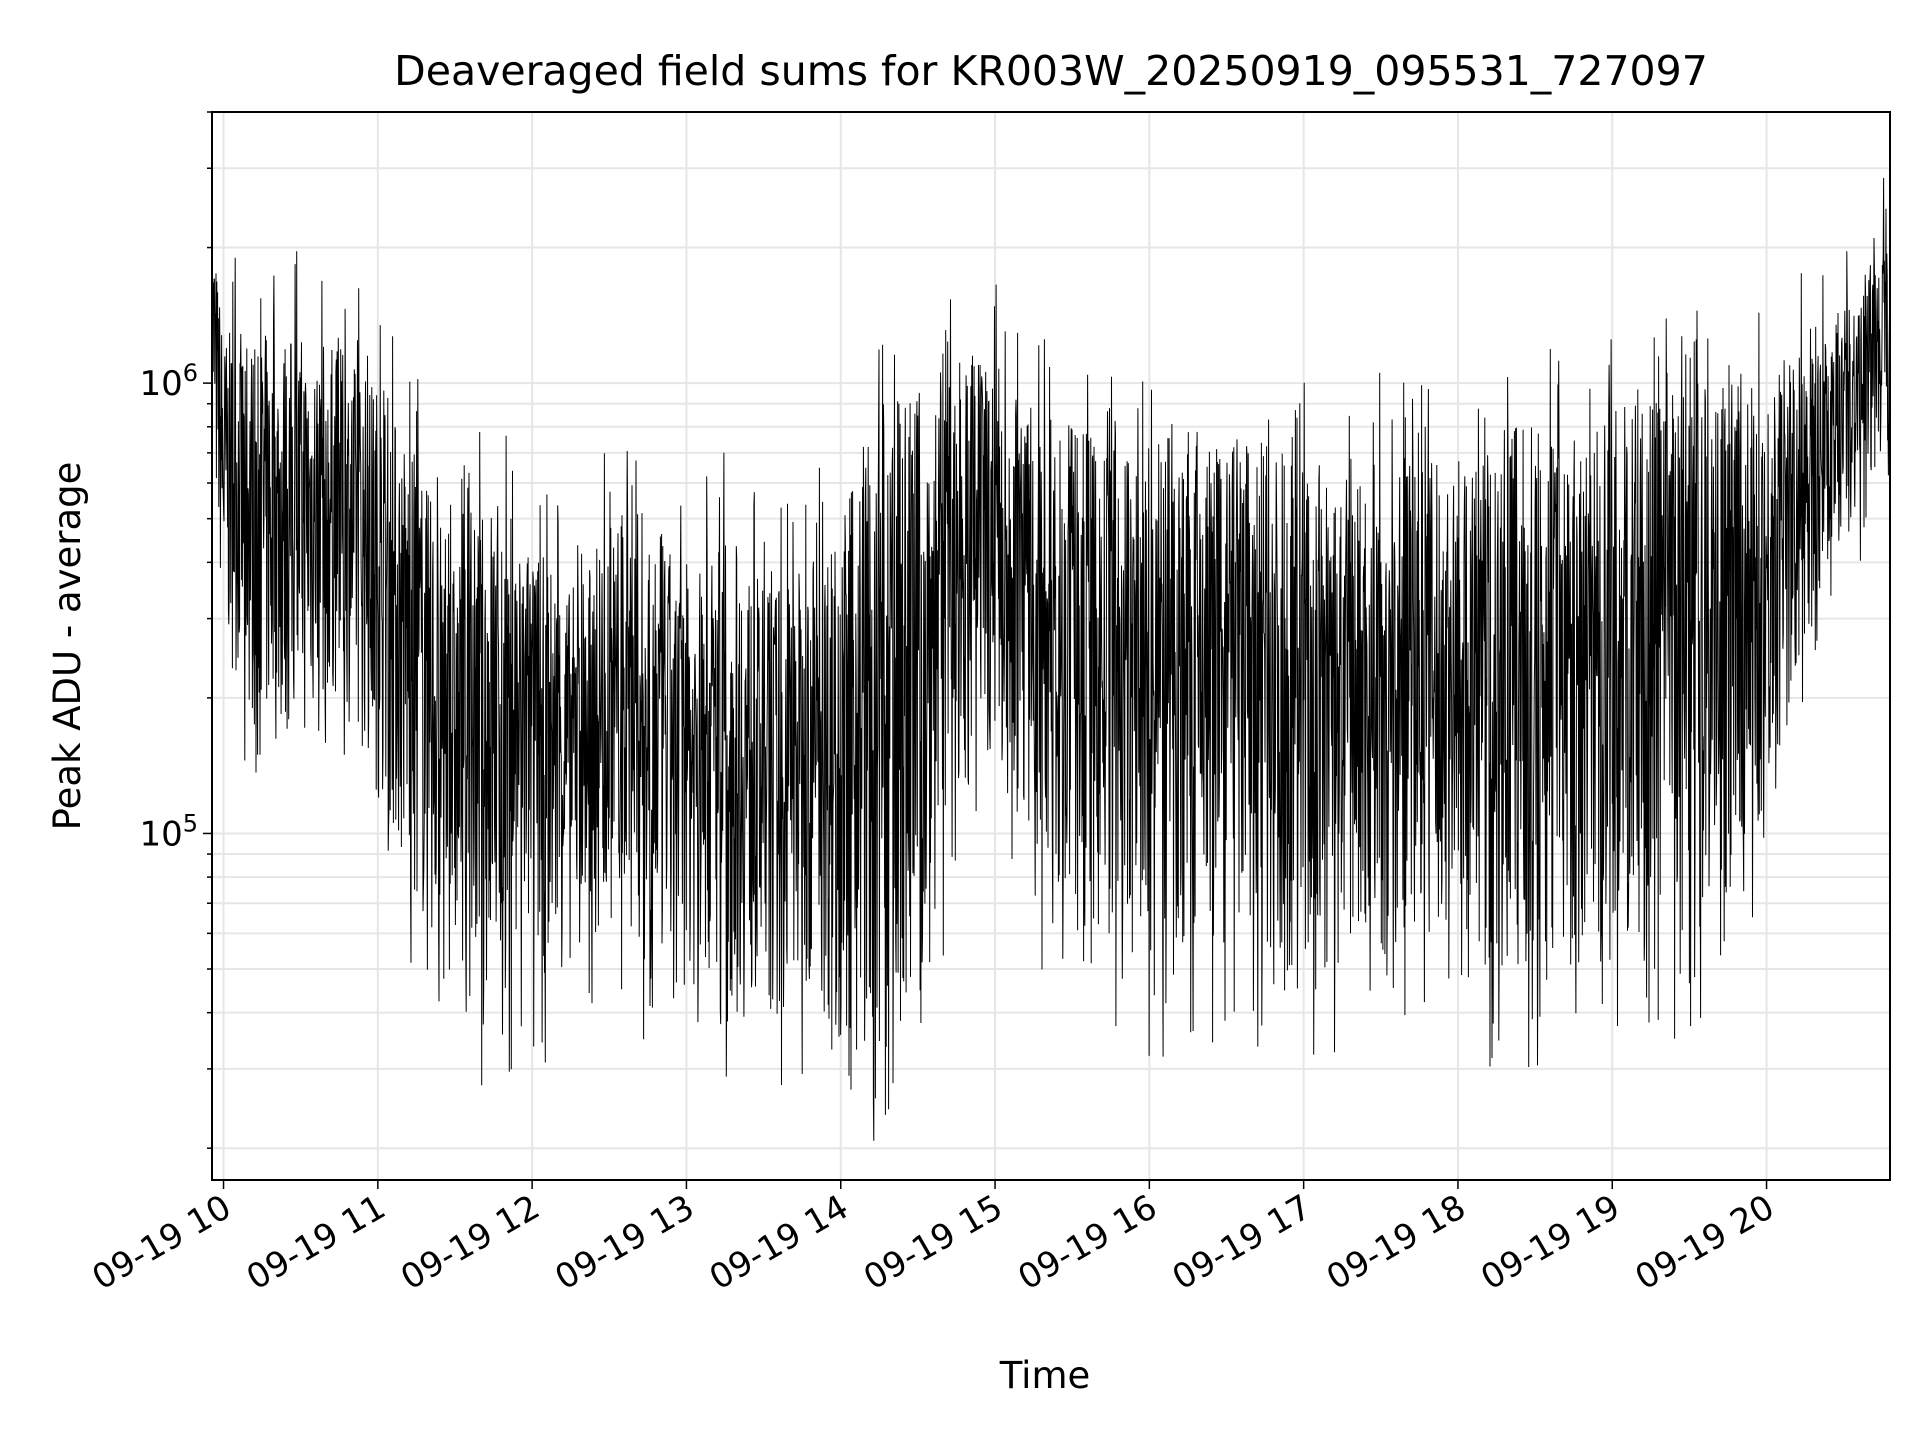 The image size is (1920, 1440). What do you see at coordinates (67, 646) in the screenshot?
I see `y-axis-label: Peak ADU - average` at bounding box center [67, 646].